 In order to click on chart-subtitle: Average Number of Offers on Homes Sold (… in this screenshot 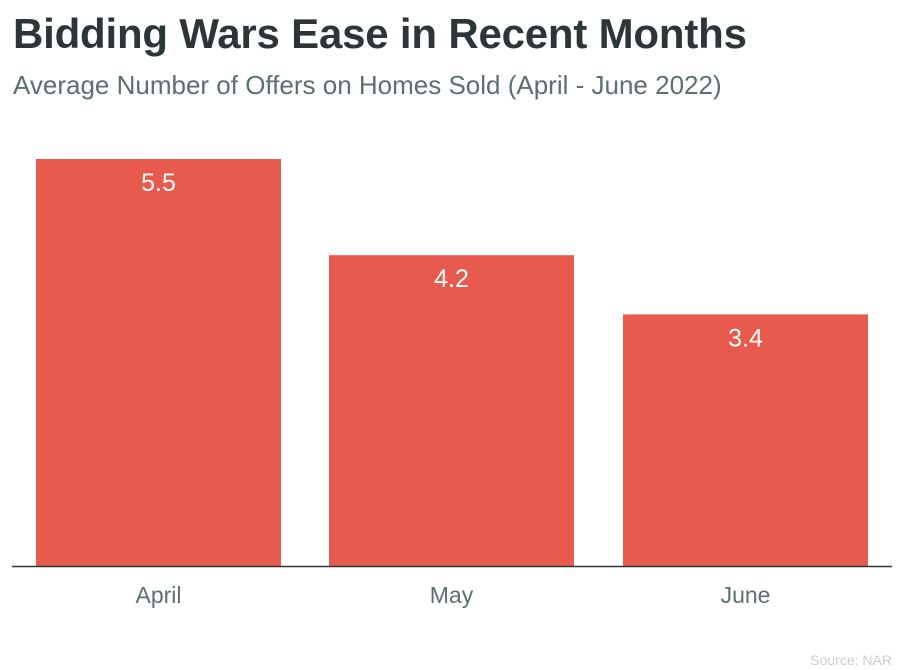, I will do `click(367, 85)`.